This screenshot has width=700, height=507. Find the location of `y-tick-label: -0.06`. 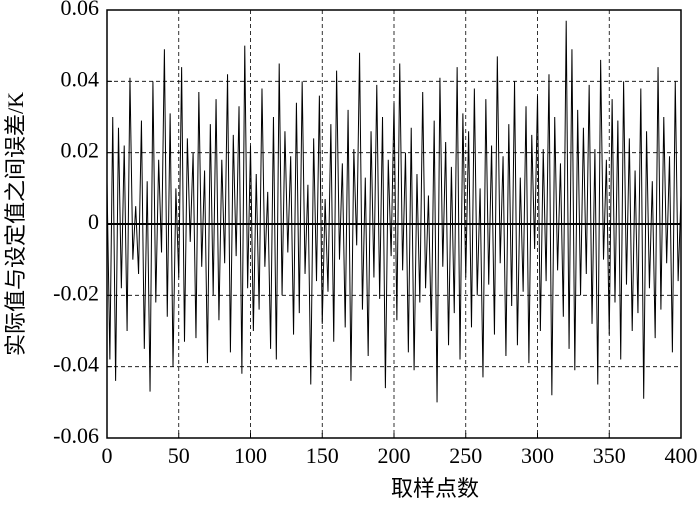

y-tick-label: -0.06 is located at coordinates (76, 435).